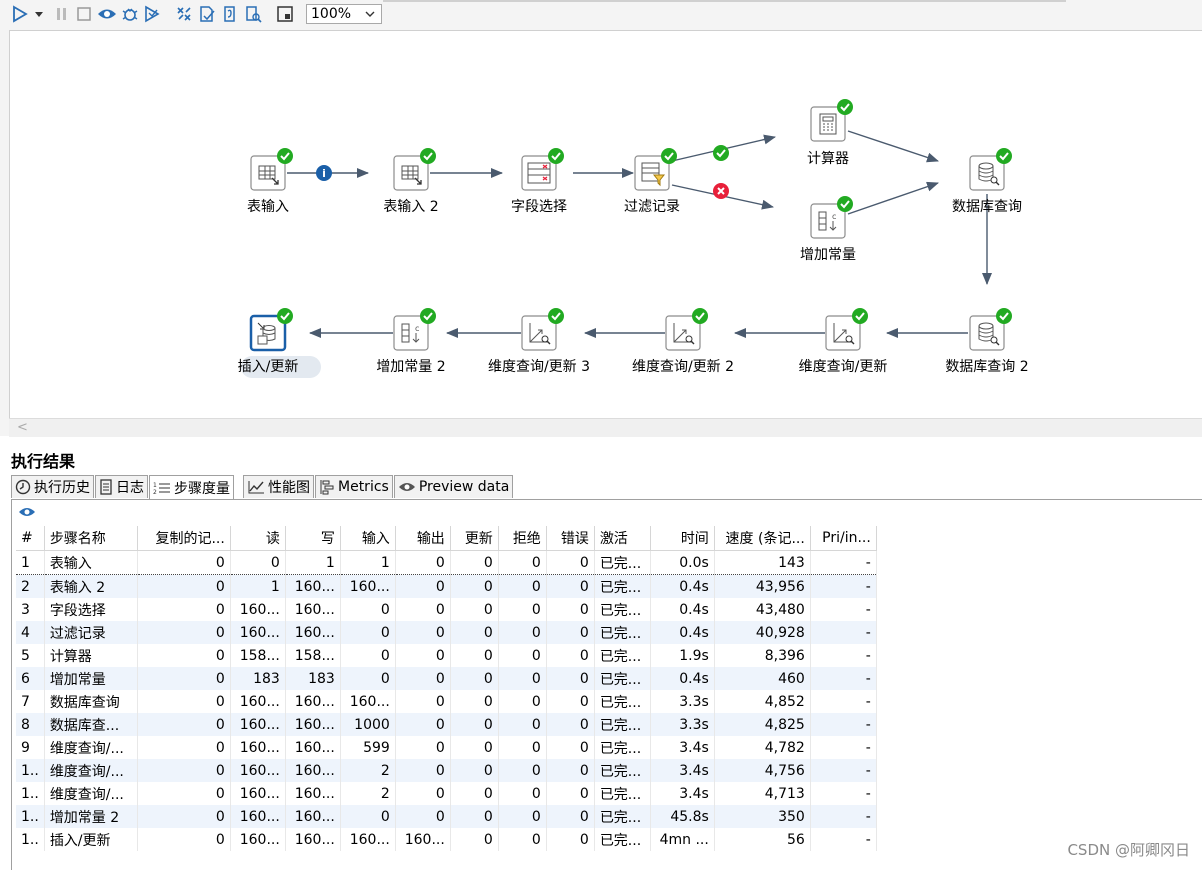 Image resolution: width=1202 pixels, height=870 pixels. Describe the element at coordinates (20, 14) in the screenshot. I see `run-icon` at that location.